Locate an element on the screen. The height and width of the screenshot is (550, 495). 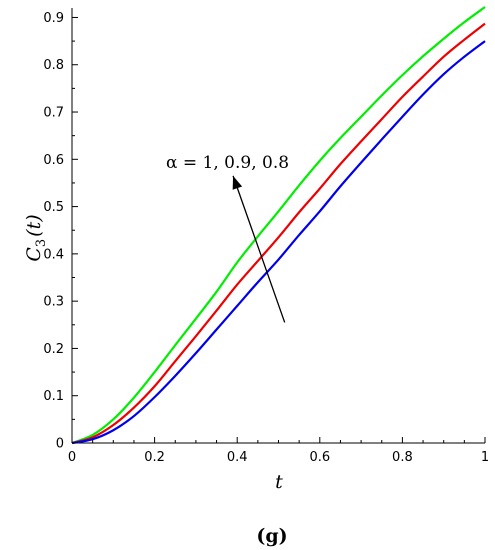
y-tick-label: 0.1 is located at coordinates (53, 396).